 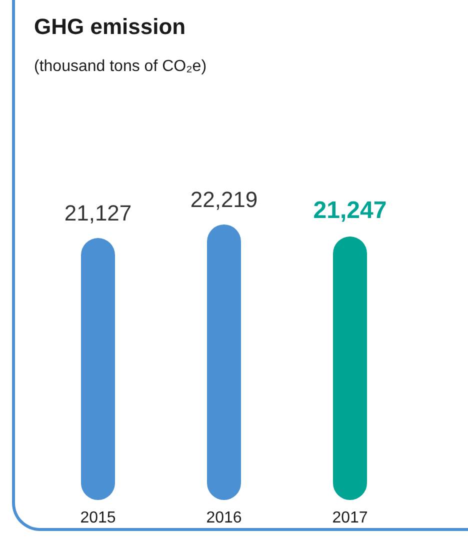 What do you see at coordinates (110, 27) in the screenshot?
I see `chart-title: GHG emission` at bounding box center [110, 27].